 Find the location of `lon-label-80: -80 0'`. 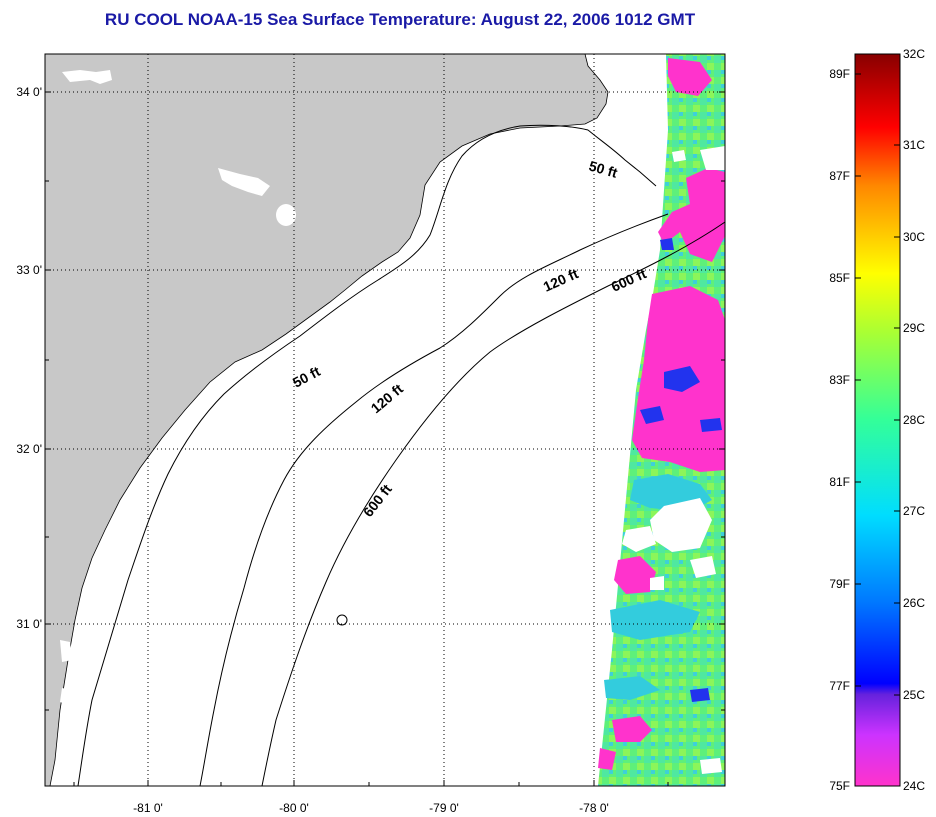

lon-label-80: -80 0' is located at coordinates (294, 808).